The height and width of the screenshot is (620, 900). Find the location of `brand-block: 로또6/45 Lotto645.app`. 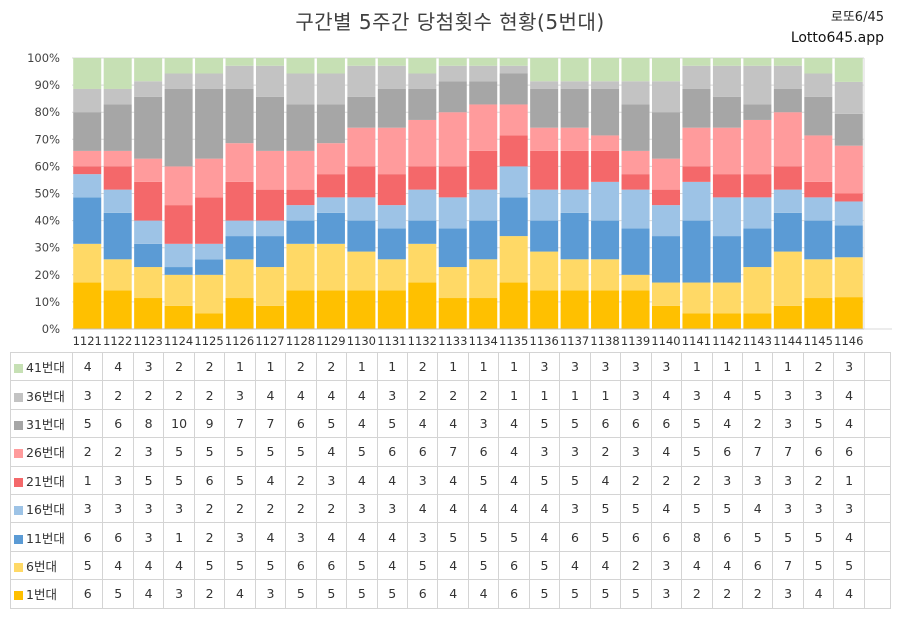

brand-block: 로또6/45 Lotto645.app is located at coordinates (837, 28).